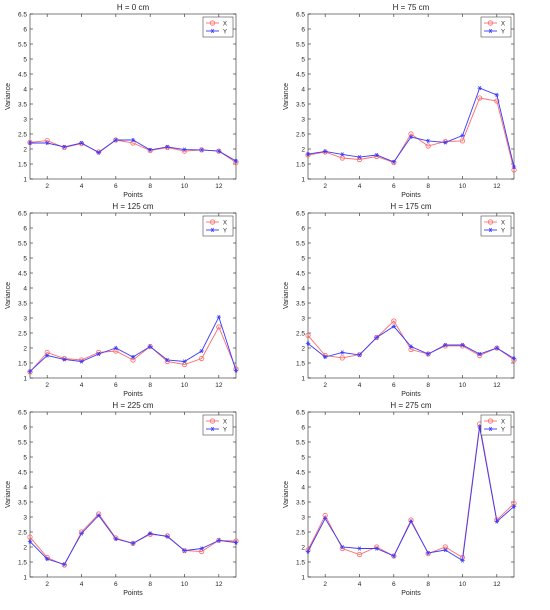 This screenshot has width=550, height=610. Describe the element at coordinates (410, 405) in the screenshot. I see `chart-title: H = 275 cm` at that location.